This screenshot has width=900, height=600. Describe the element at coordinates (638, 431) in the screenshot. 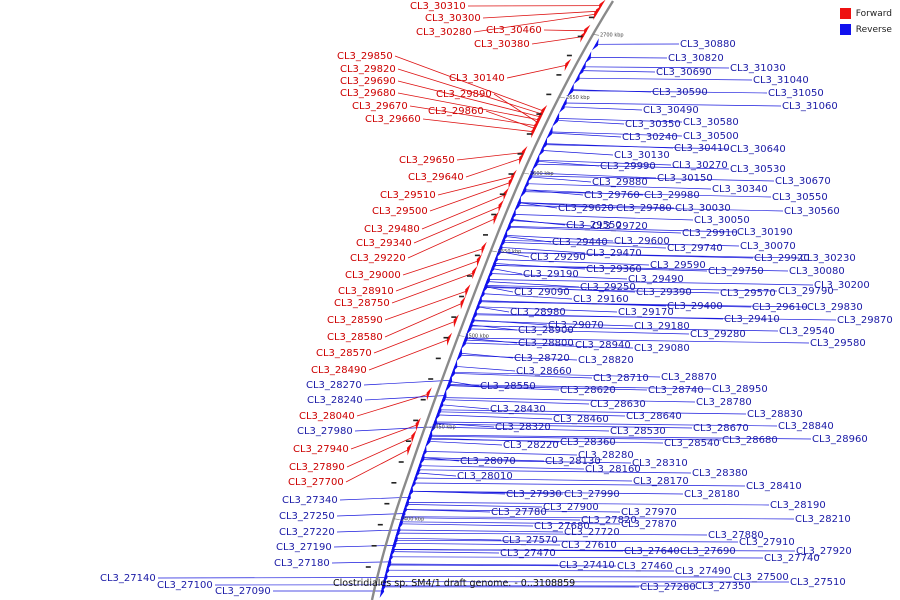

I see `reverse-gene-label: CL3_28530` at that location.